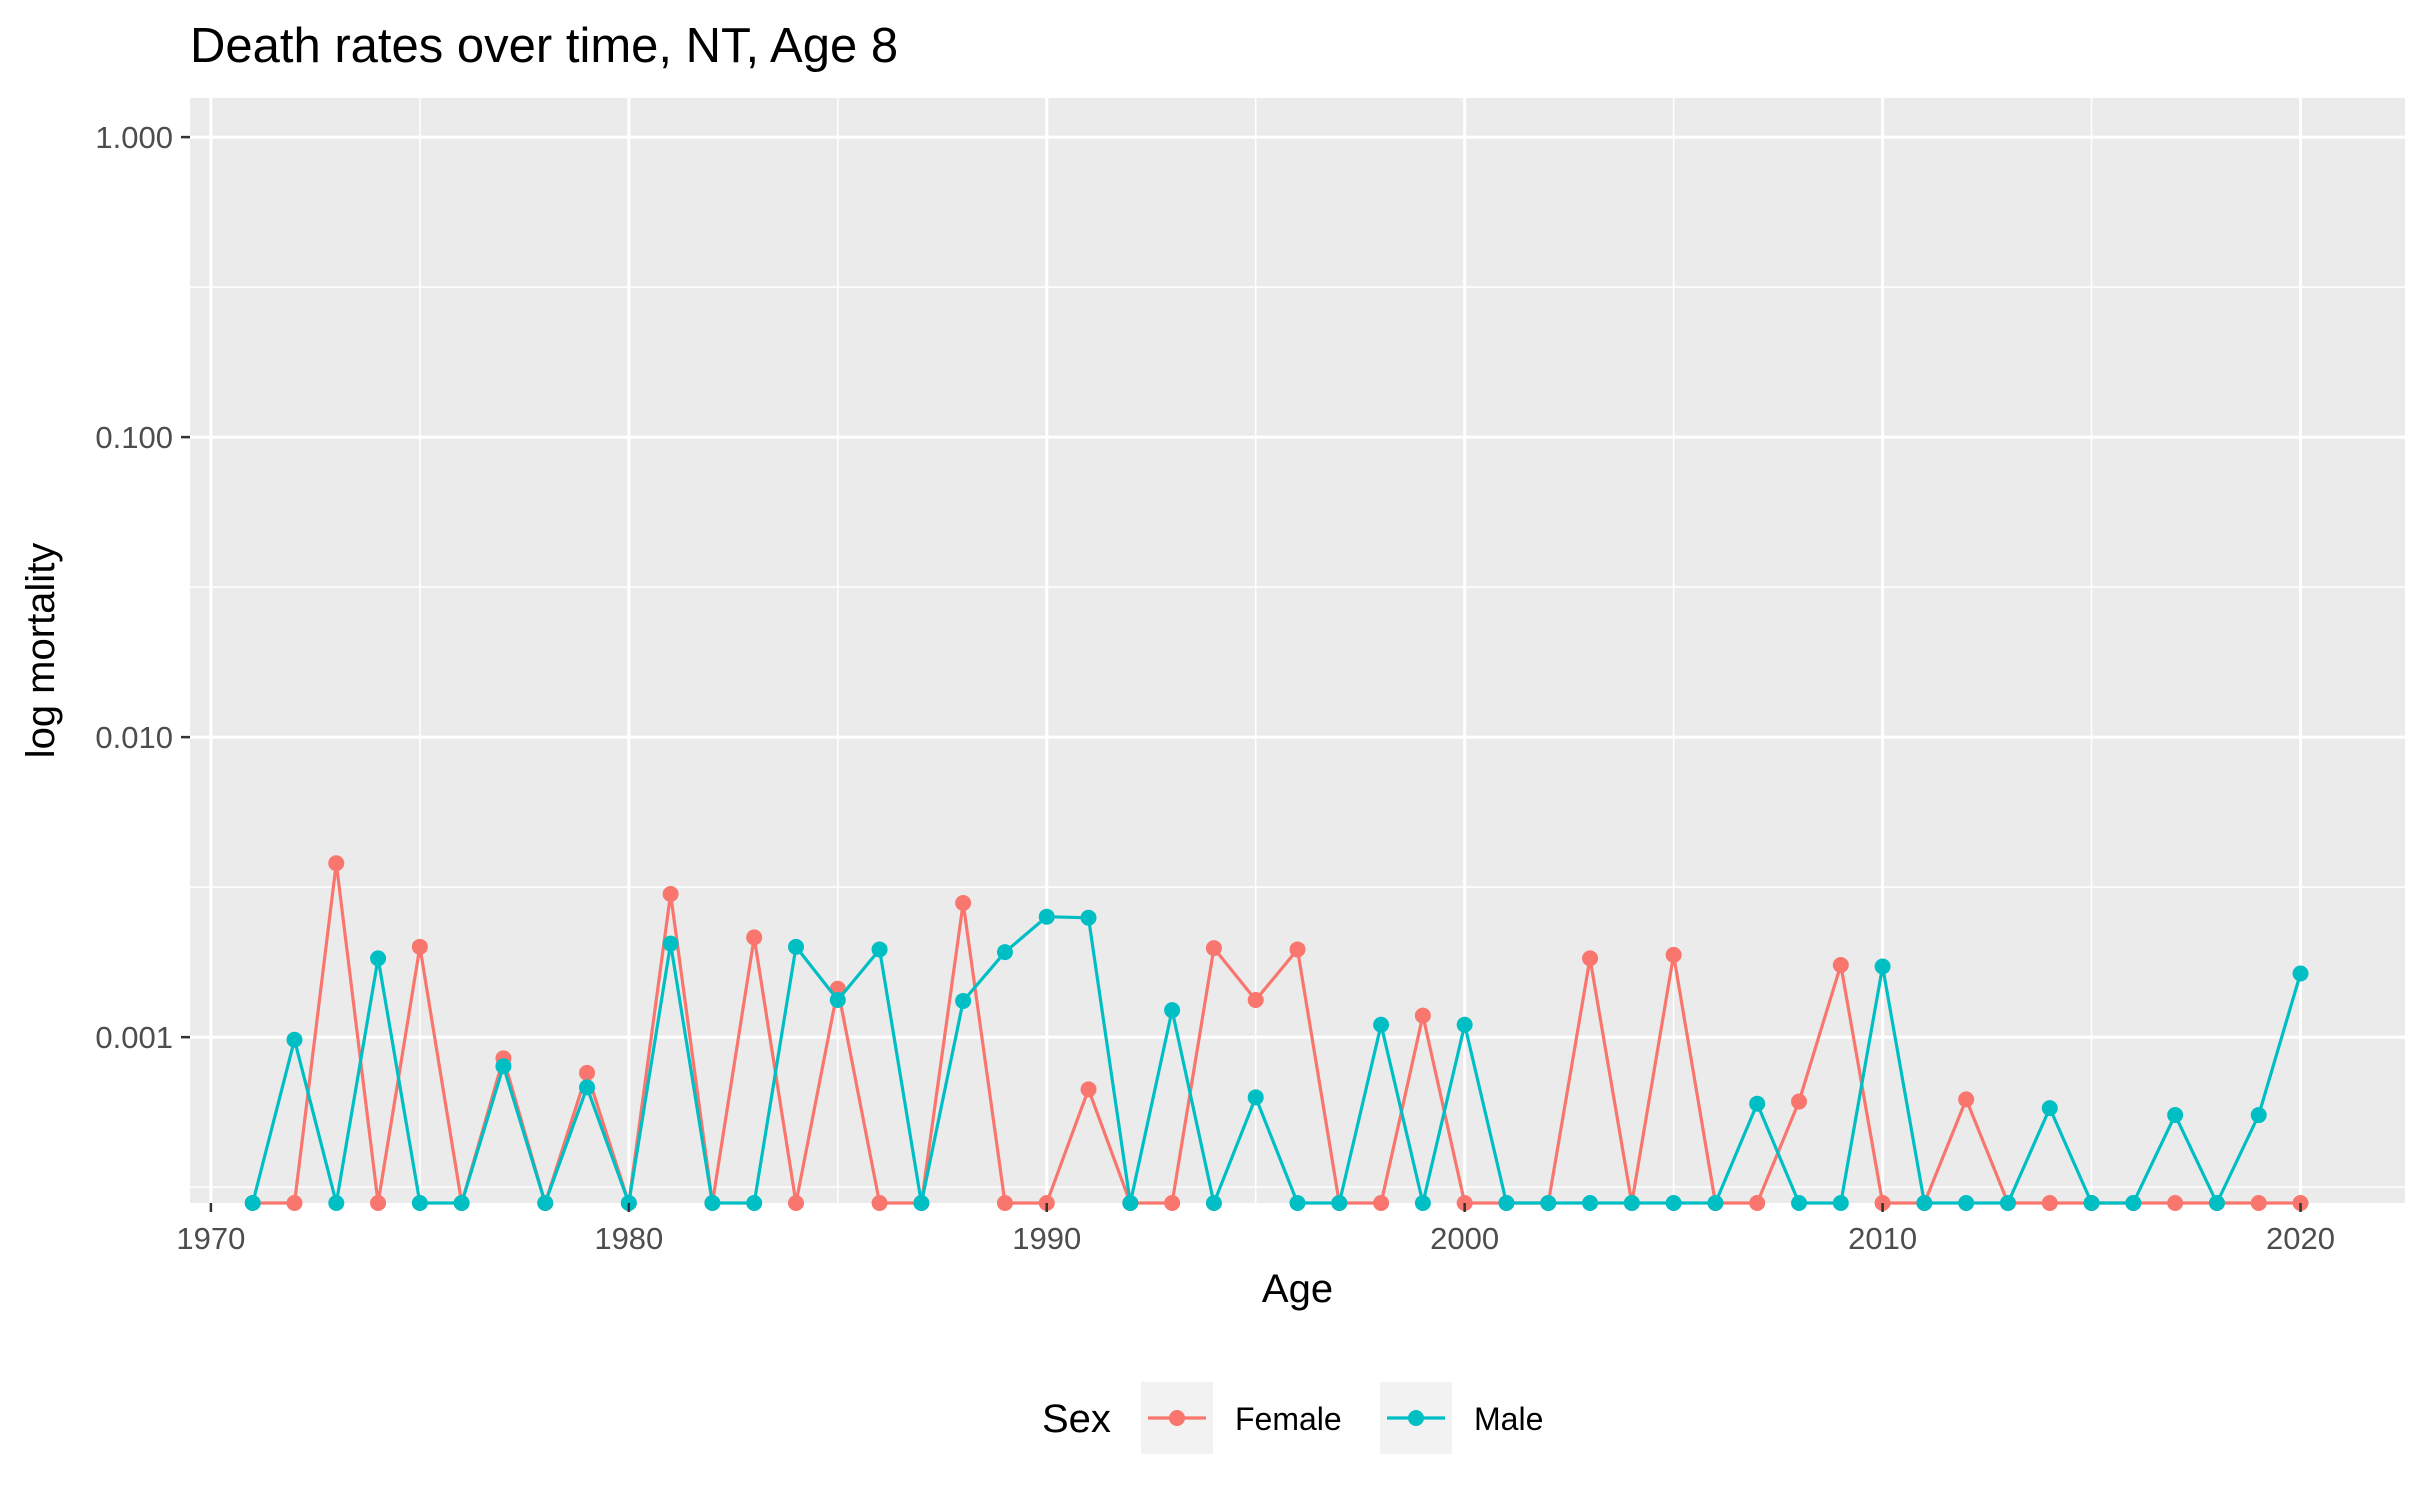  I want to click on legend-items: Female Male, so click(1342, 1418).